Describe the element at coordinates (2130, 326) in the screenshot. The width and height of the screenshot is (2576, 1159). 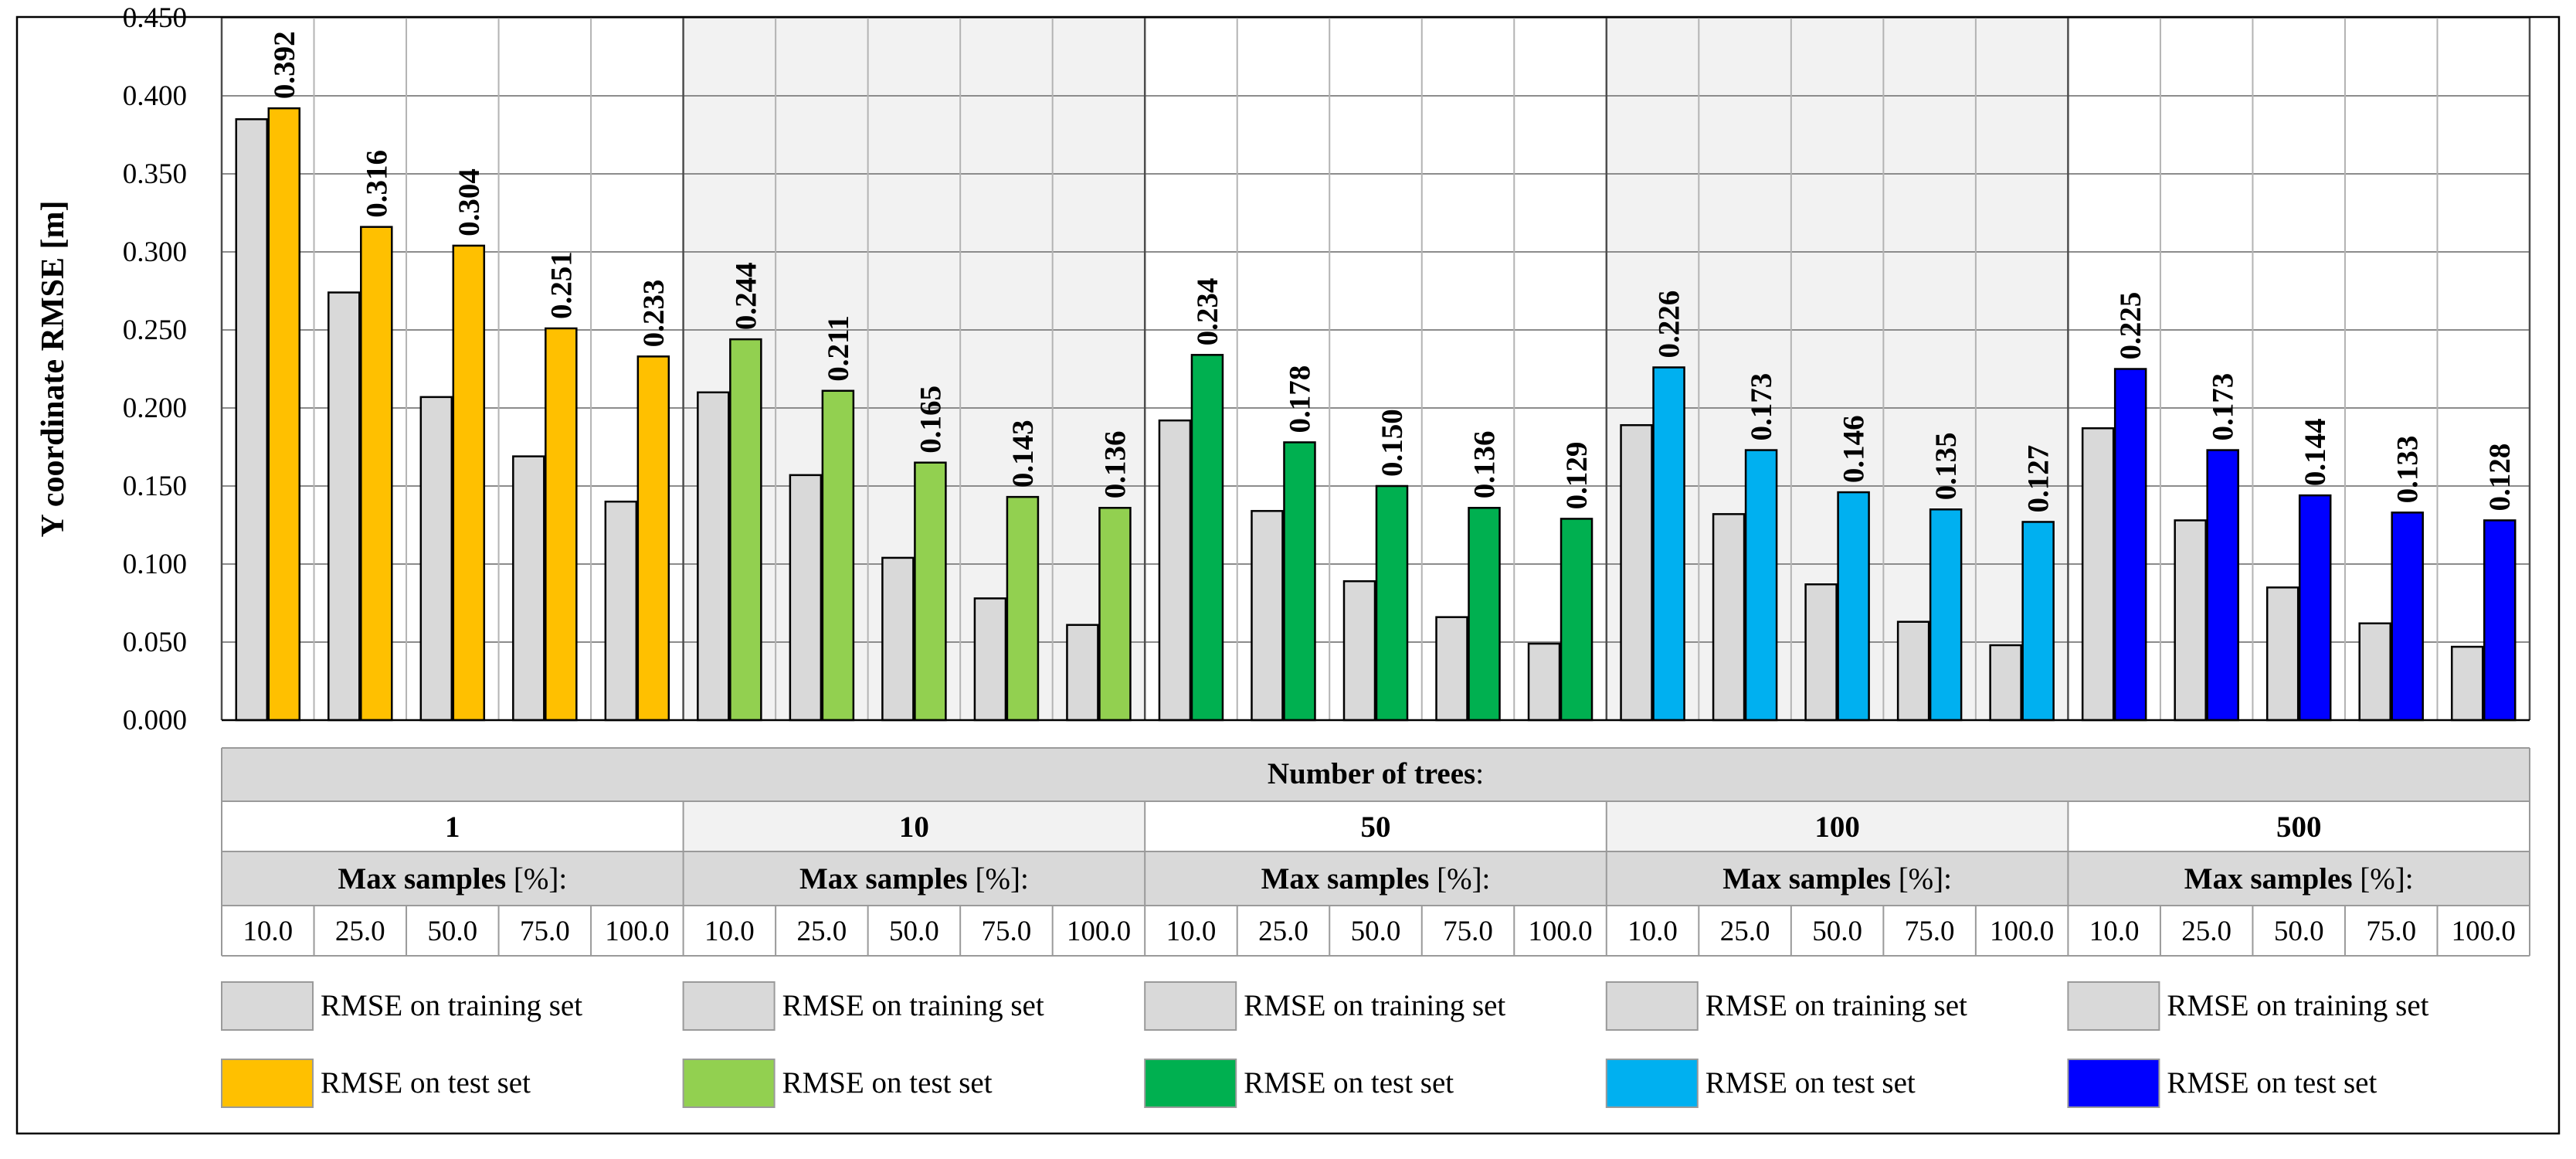
I see `data-label: 0.225` at that location.